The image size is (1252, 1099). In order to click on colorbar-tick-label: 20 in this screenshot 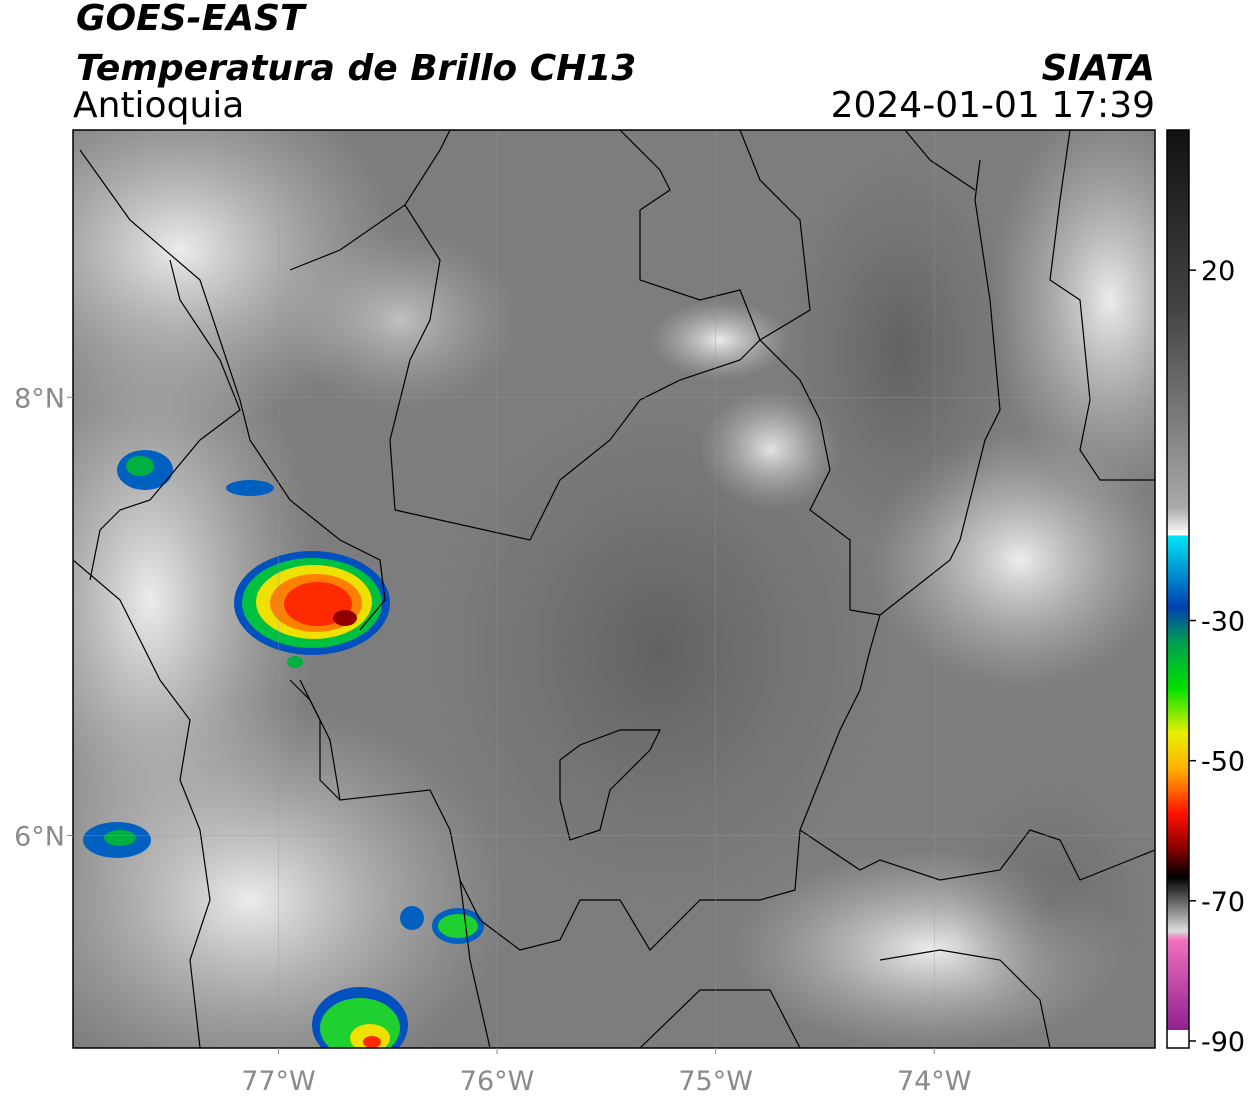, I will do `click(1218, 271)`.